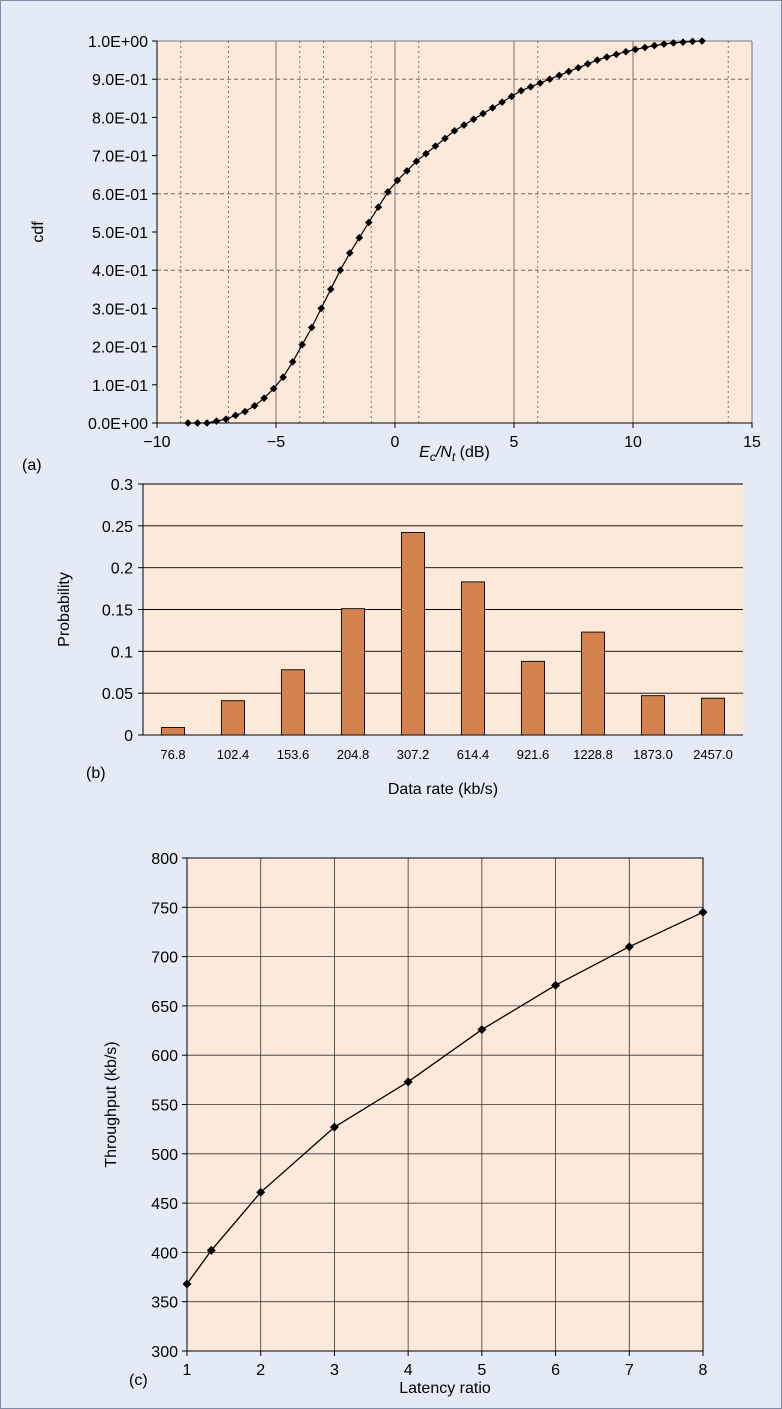 Image resolution: width=782 pixels, height=1409 pixels. Describe the element at coordinates (138, 1380) in the screenshot. I see `panel-label: (c)` at that location.